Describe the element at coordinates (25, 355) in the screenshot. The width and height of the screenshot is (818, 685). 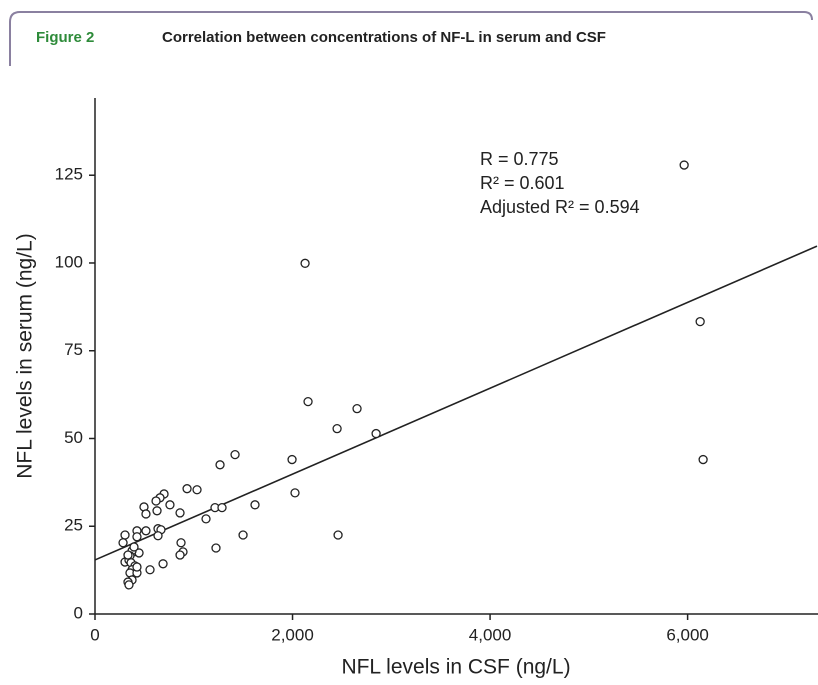
I see `y-axis-label: NFL levels in serum (ng/L)` at that location.